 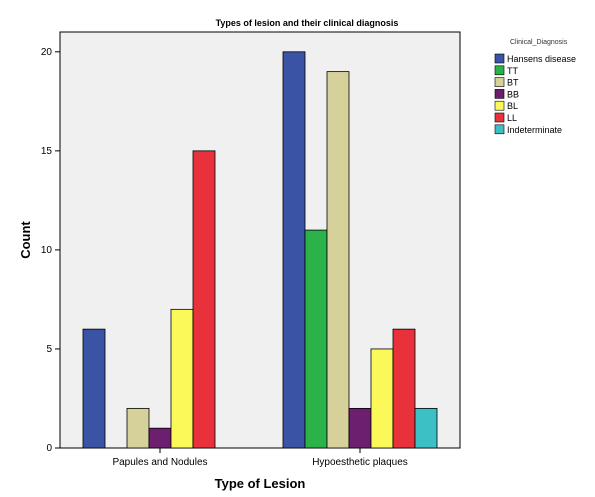 What do you see at coordinates (512, 71) in the screenshot?
I see `legend-label: TT` at bounding box center [512, 71].